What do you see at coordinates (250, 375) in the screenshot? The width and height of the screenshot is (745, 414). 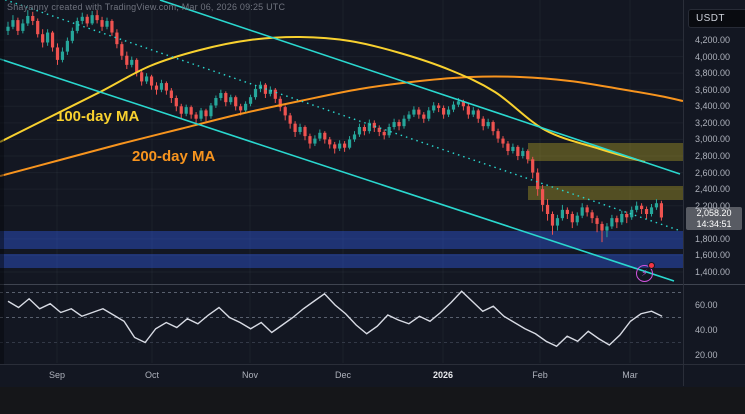 I see `time-tick-label: Nov` at bounding box center [250, 375].